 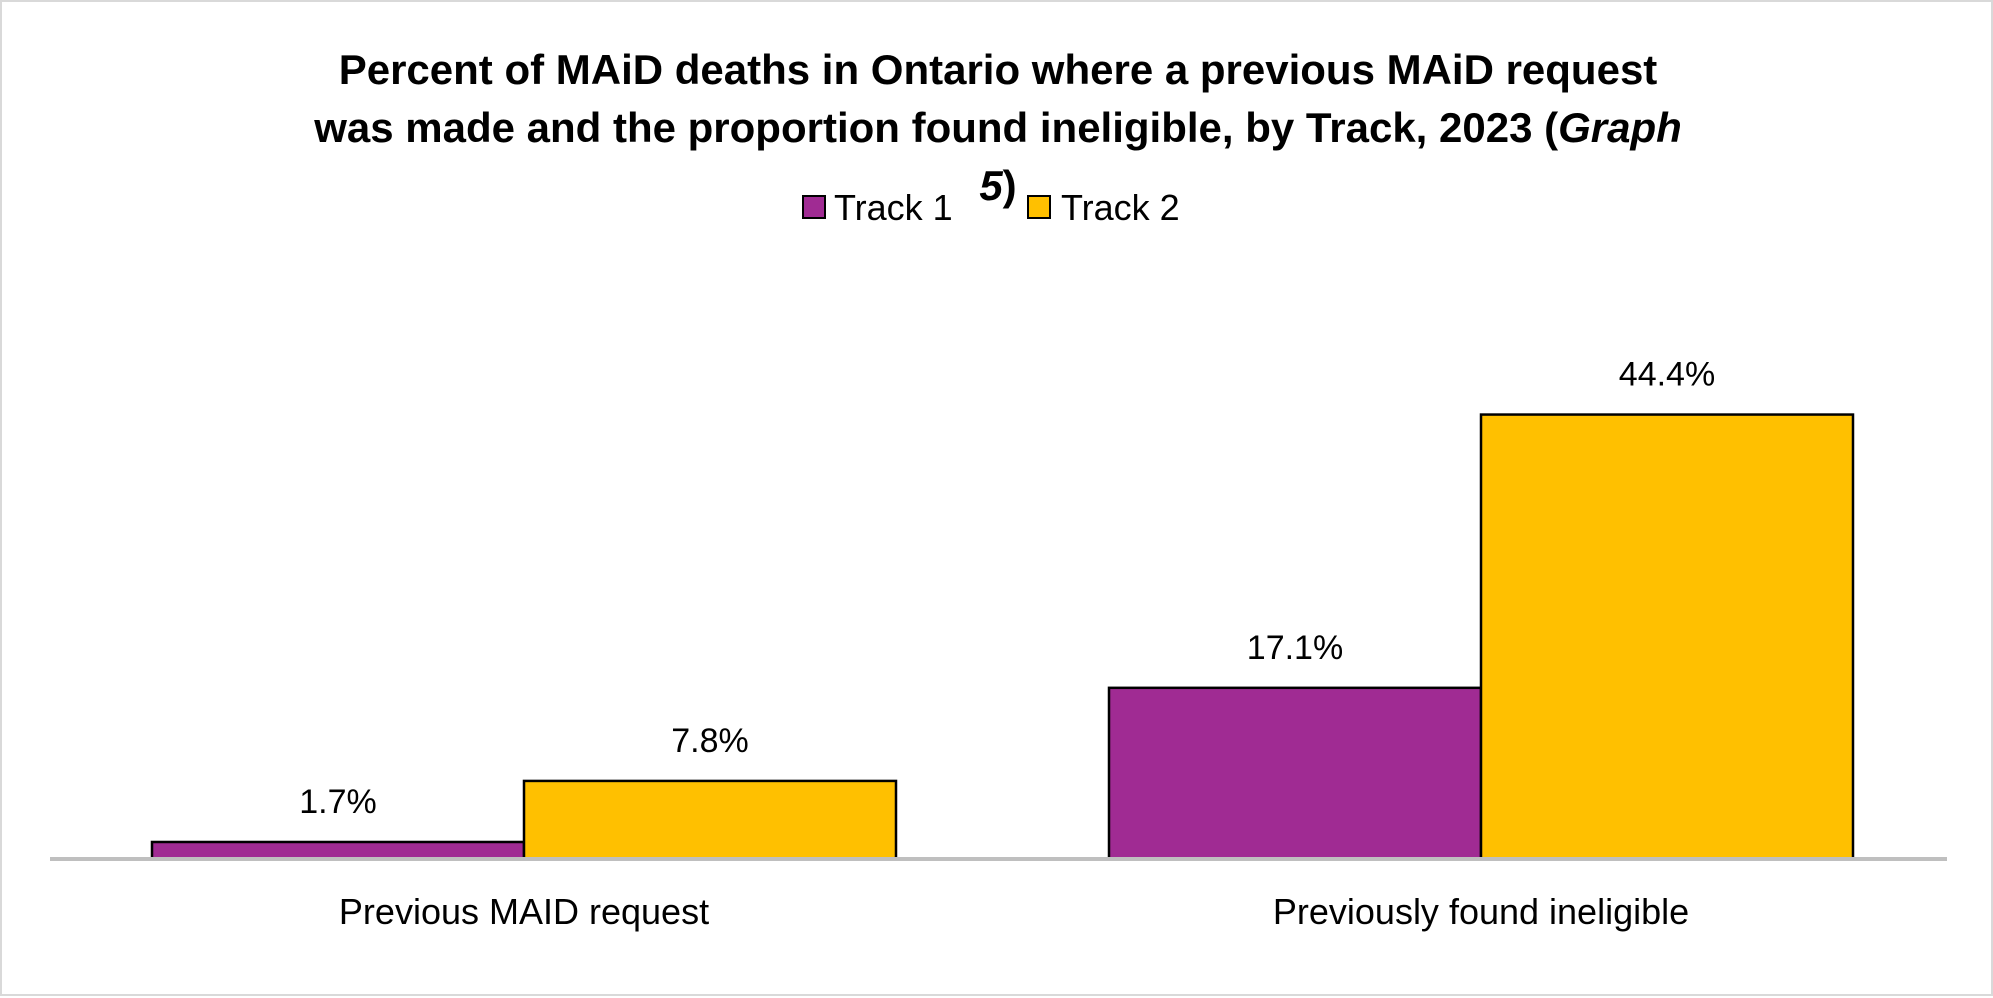 I want to click on category-label-2: Previously found ineligible, so click(x=1481, y=911).